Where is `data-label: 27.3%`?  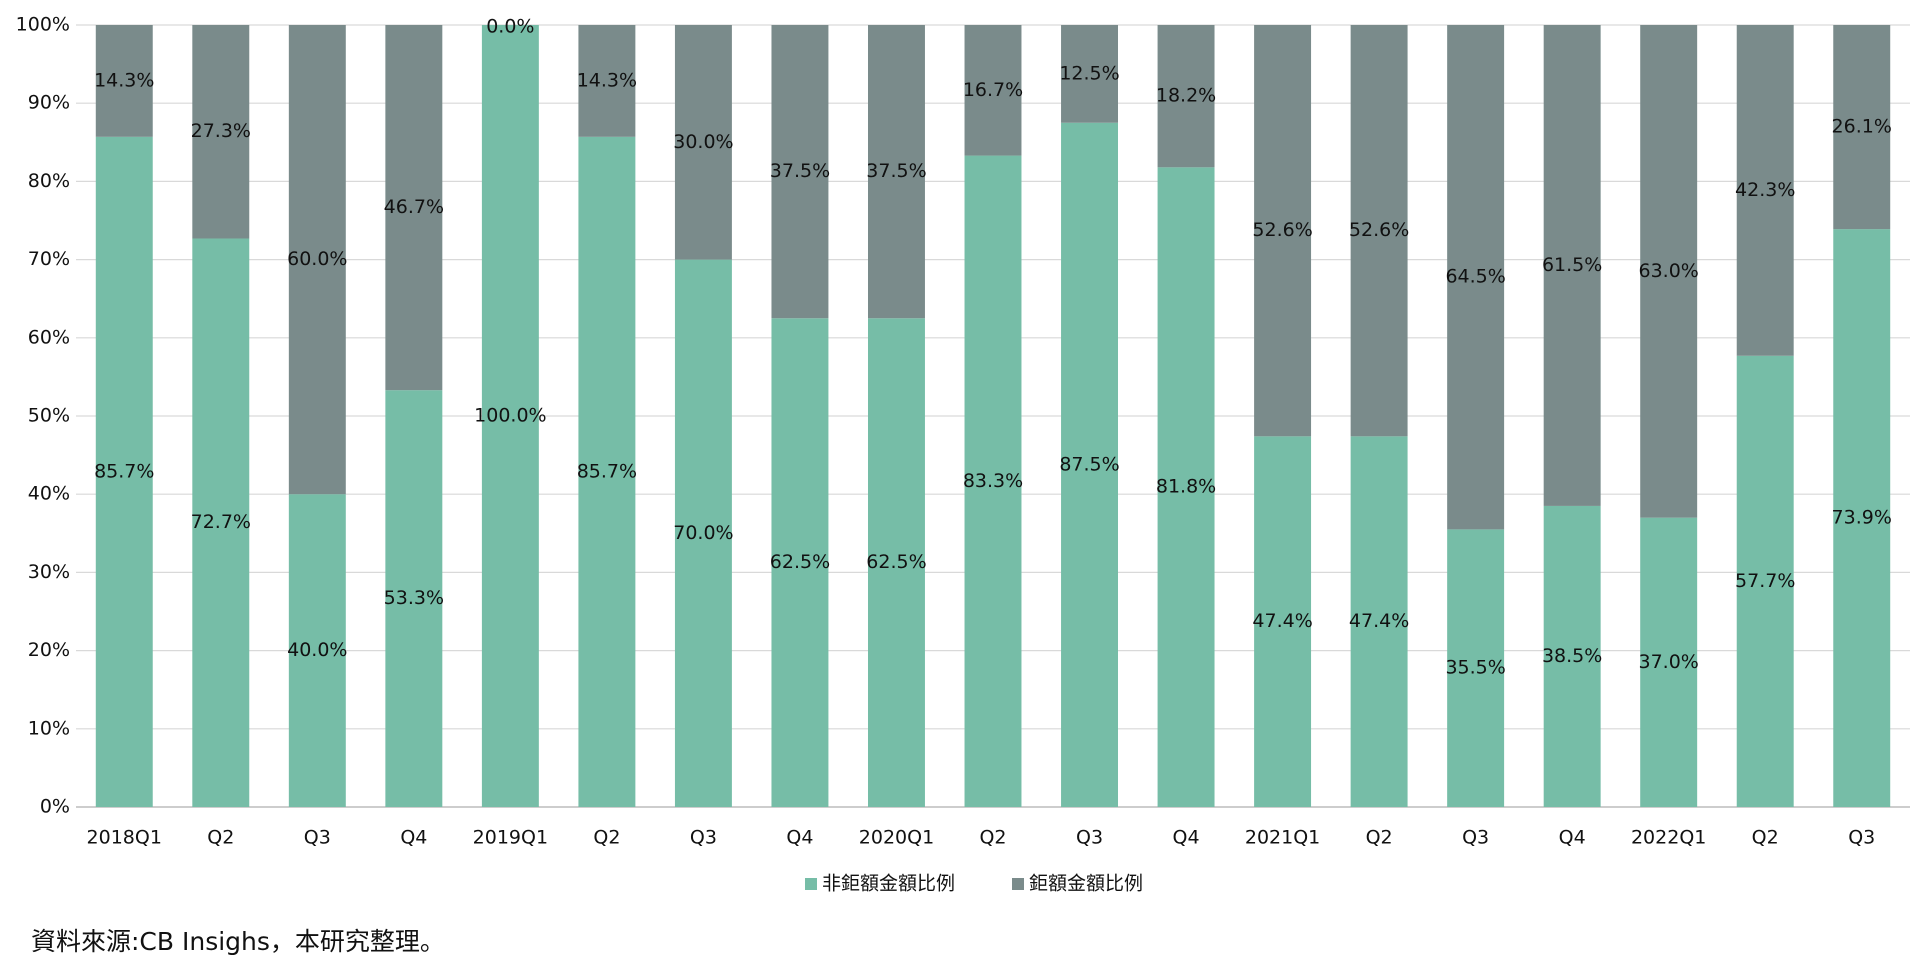 data-label: 27.3% is located at coordinates (221, 131).